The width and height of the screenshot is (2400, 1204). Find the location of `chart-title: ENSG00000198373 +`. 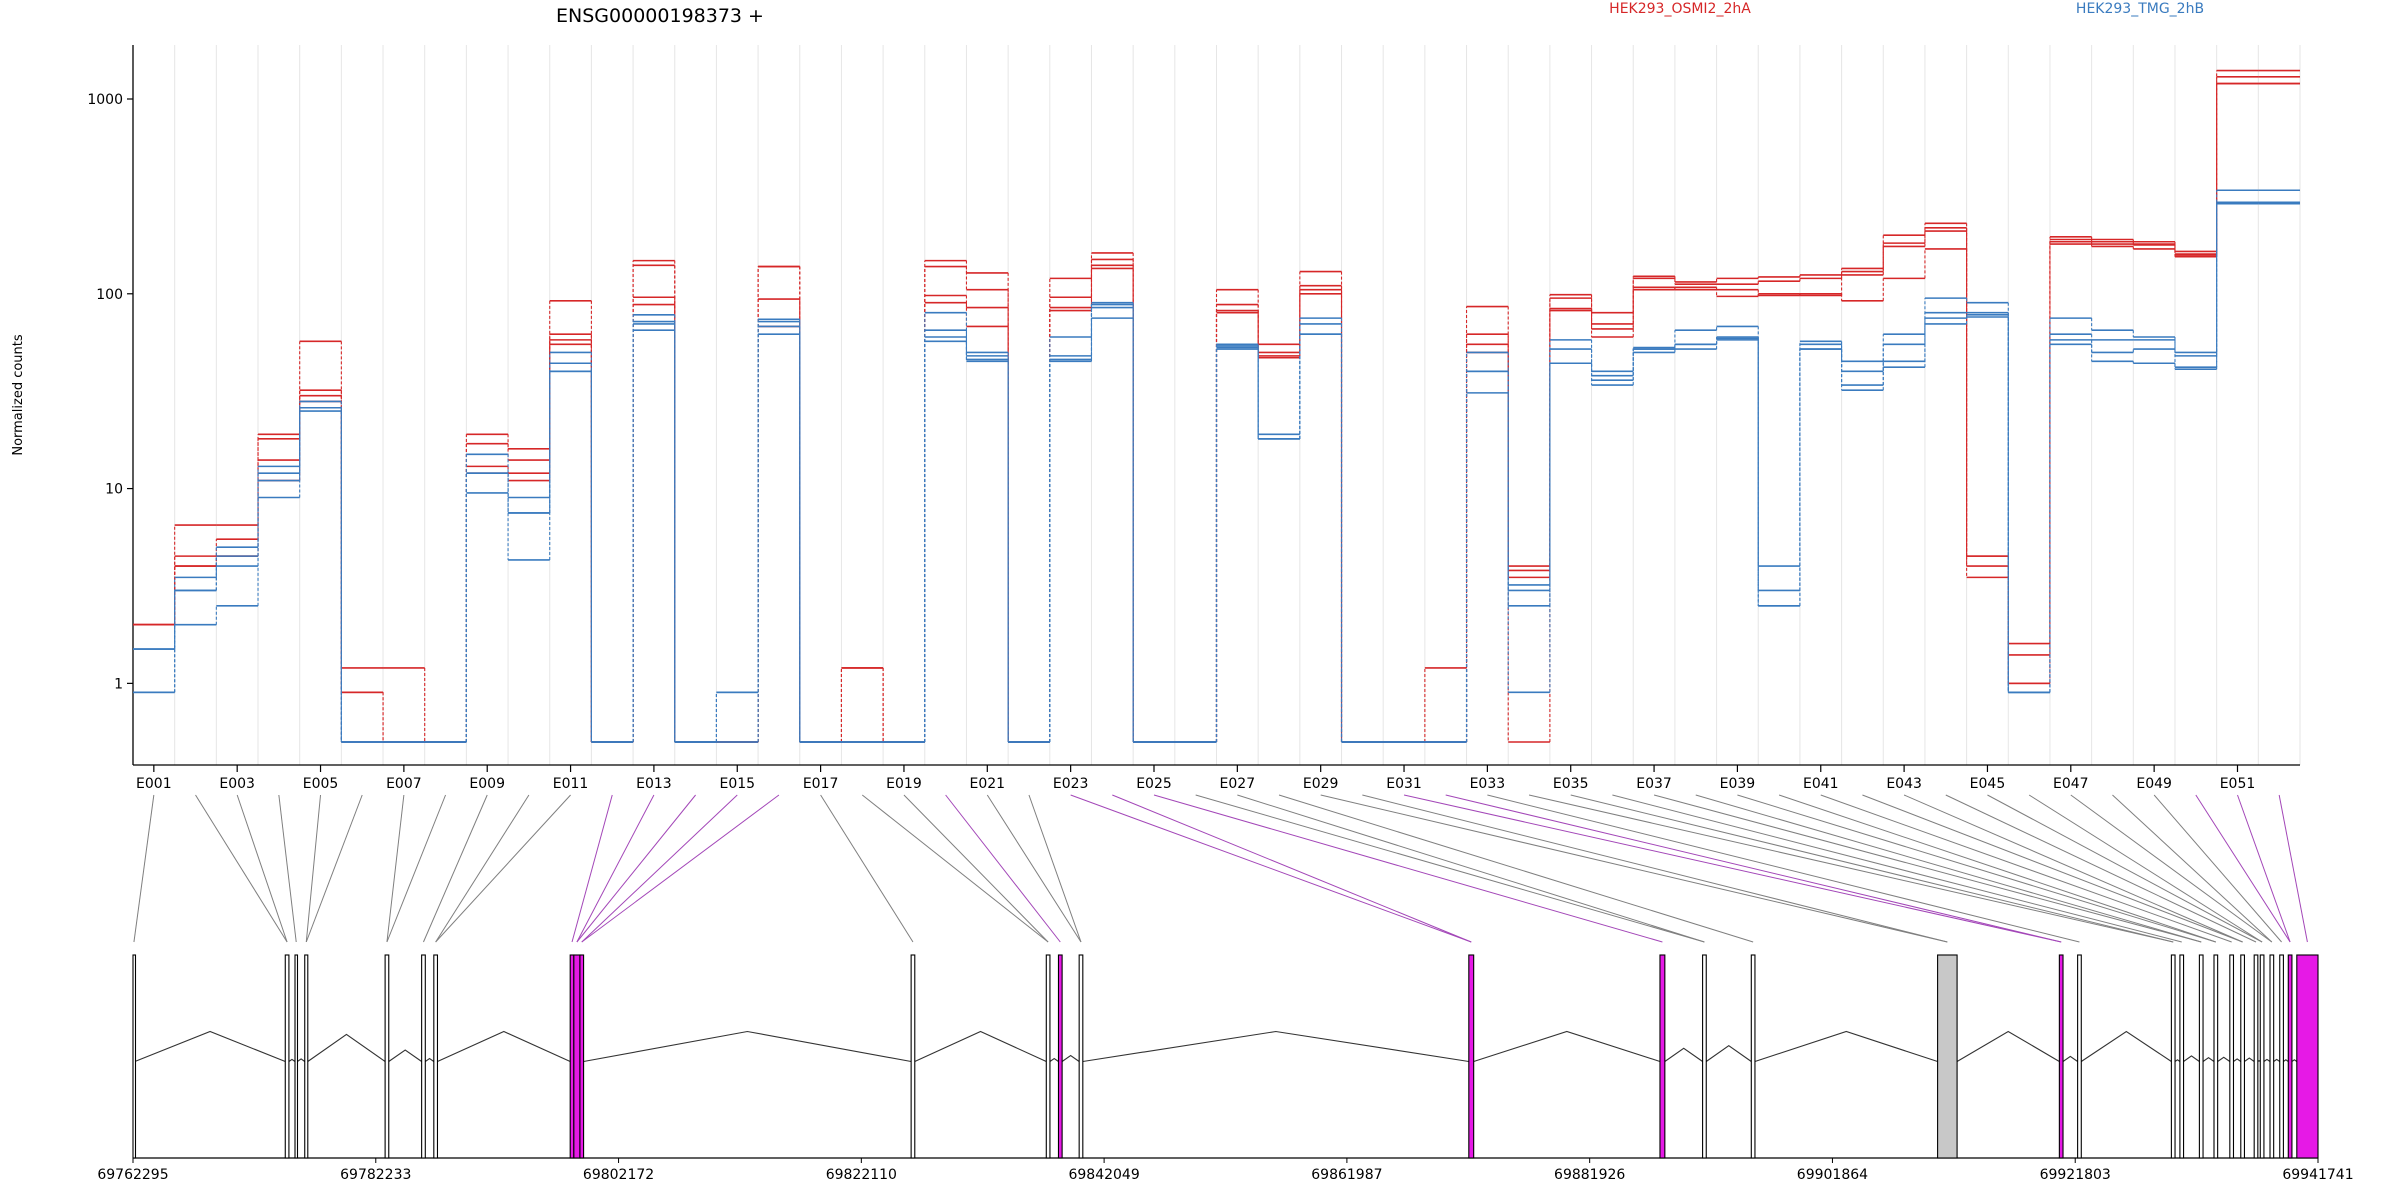

chart-title: ENSG00000198373 + is located at coordinates (660, 16).